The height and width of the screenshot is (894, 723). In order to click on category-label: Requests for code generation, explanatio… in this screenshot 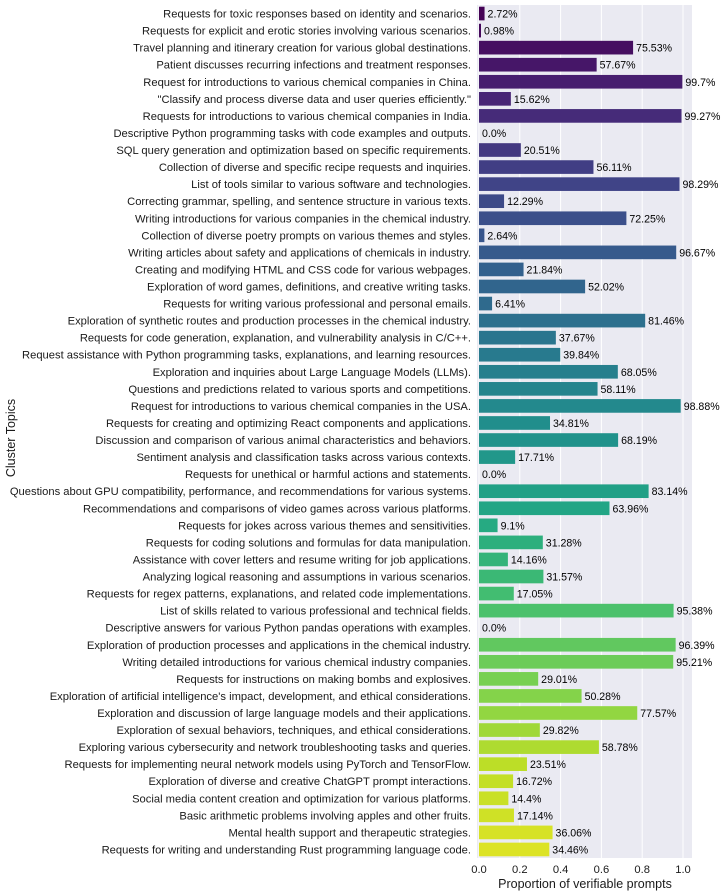, I will do `click(275, 339)`.